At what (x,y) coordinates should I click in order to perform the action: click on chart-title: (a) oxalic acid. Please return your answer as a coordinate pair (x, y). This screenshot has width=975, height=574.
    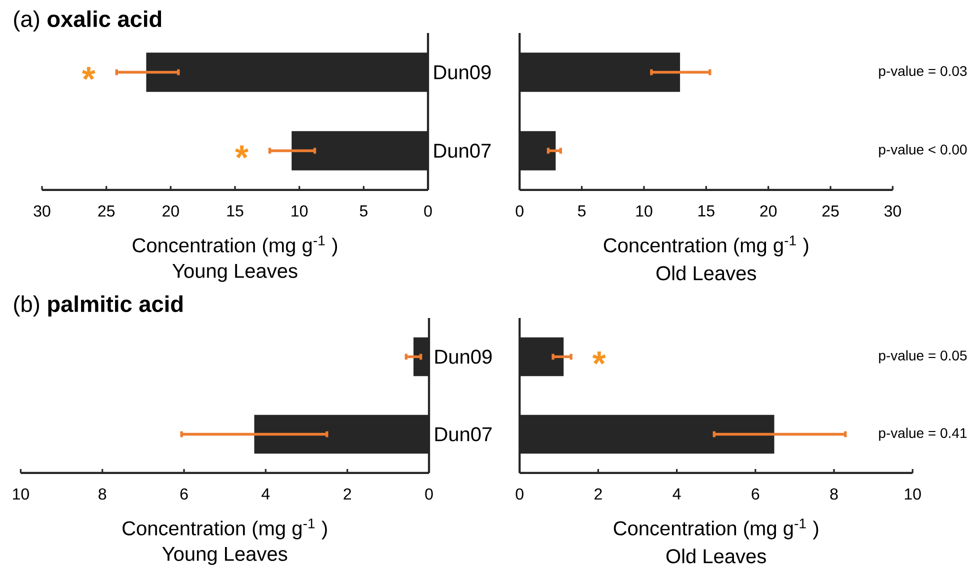
    Looking at the image, I should click on (88, 21).